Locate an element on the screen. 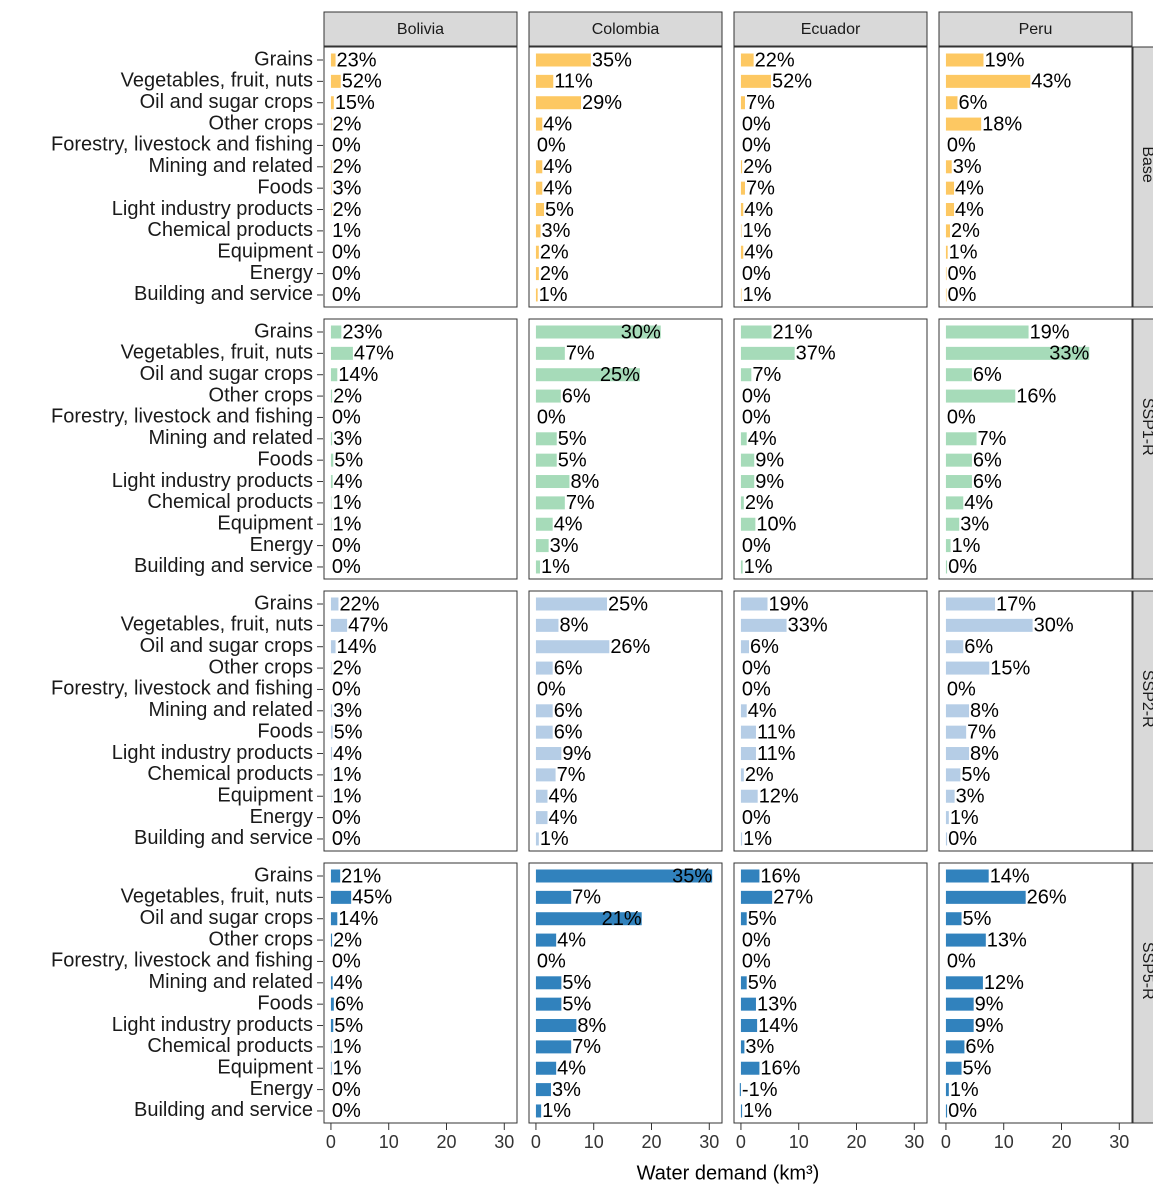 This screenshot has height=1186, width=1153. column-label: Peru is located at coordinates (1036, 29).